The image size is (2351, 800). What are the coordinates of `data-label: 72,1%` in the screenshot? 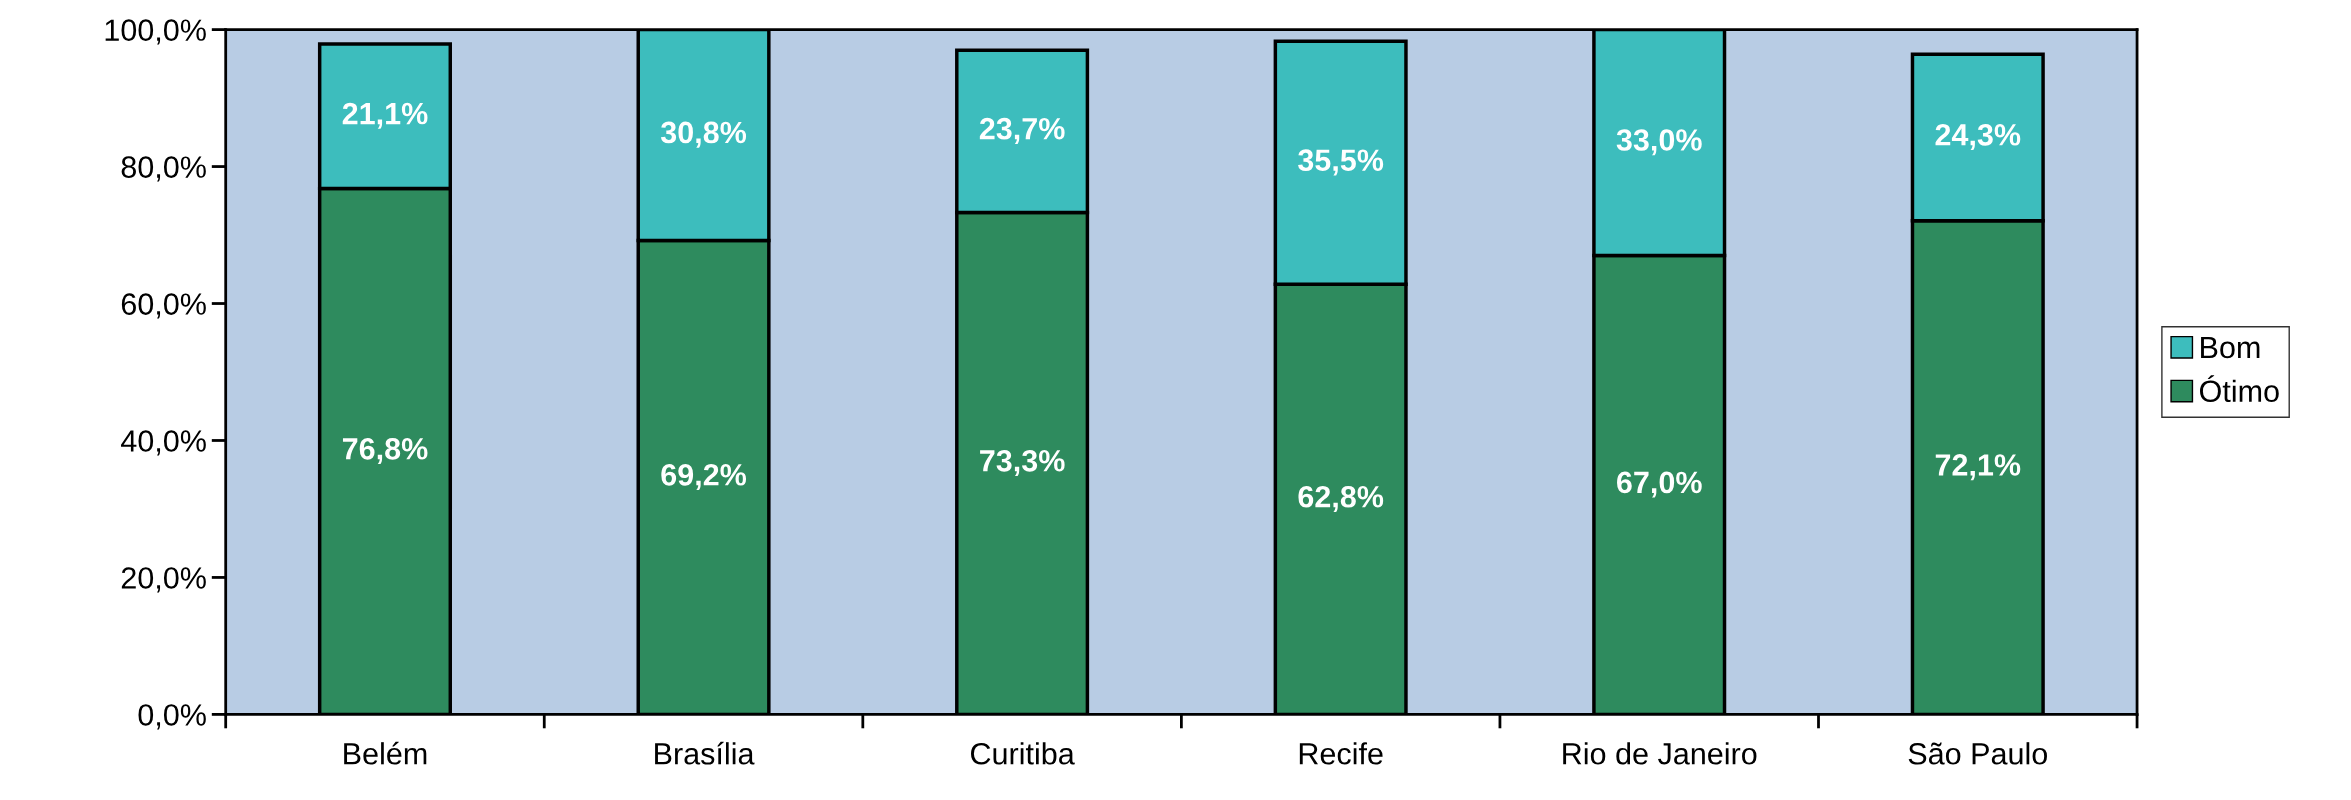 It's located at (1978, 467).